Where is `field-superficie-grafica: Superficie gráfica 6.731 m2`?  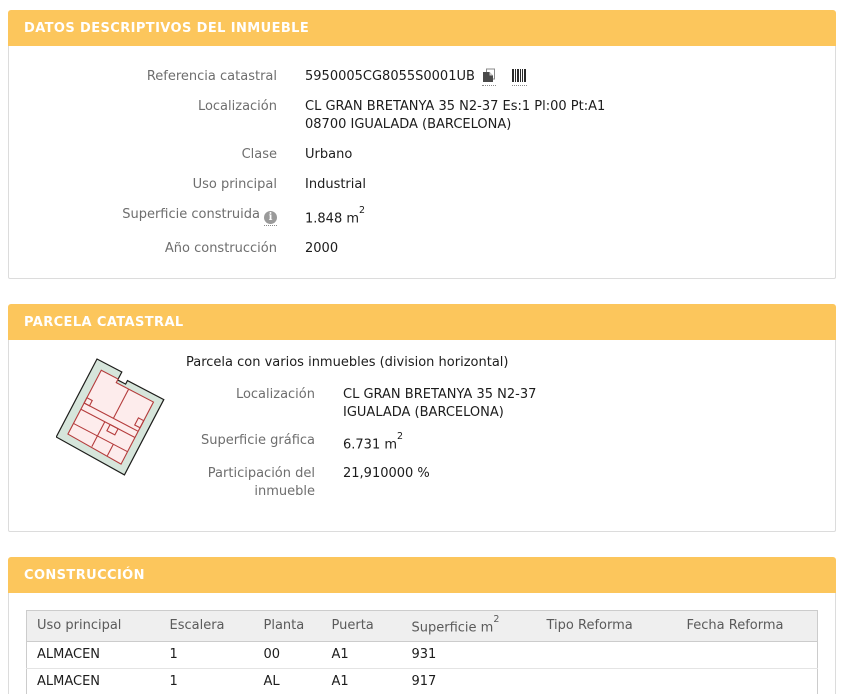
field-superficie-grafica: Superficie gráfica 6.731 m2 is located at coordinates (361, 442).